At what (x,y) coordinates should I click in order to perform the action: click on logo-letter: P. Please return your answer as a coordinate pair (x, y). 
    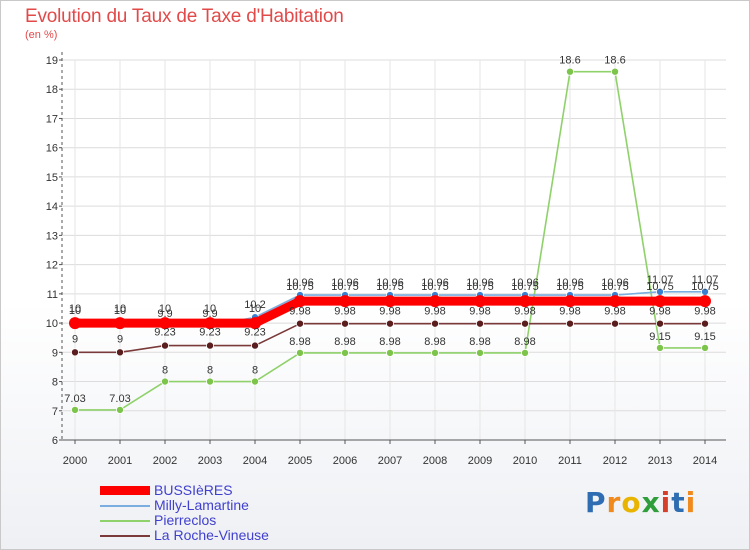
    Looking at the image, I should click on (596, 502).